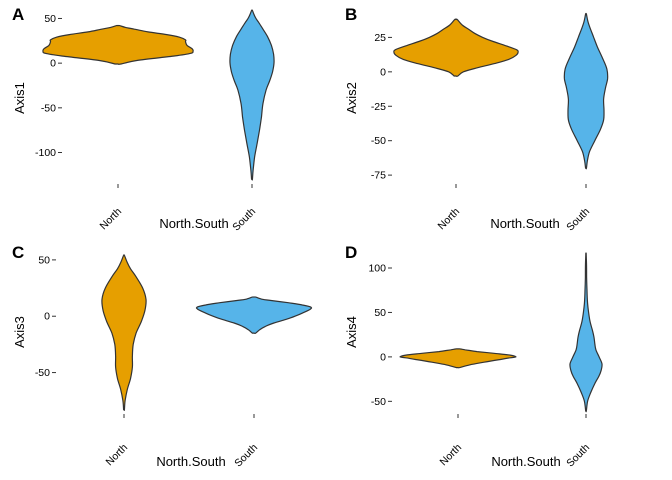 The height and width of the screenshot is (480, 672). What do you see at coordinates (378, 176) in the screenshot?
I see `y-tick-label: -75` at bounding box center [378, 176].